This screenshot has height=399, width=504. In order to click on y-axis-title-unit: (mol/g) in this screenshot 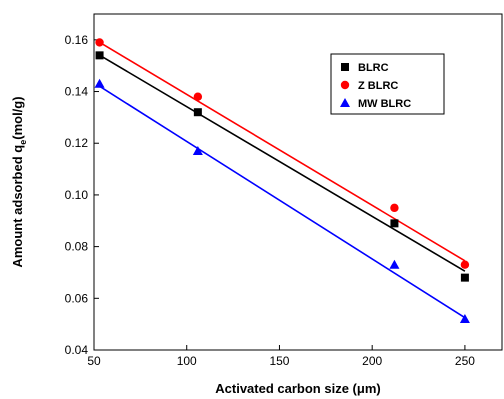, I will do `click(17, 117)`.